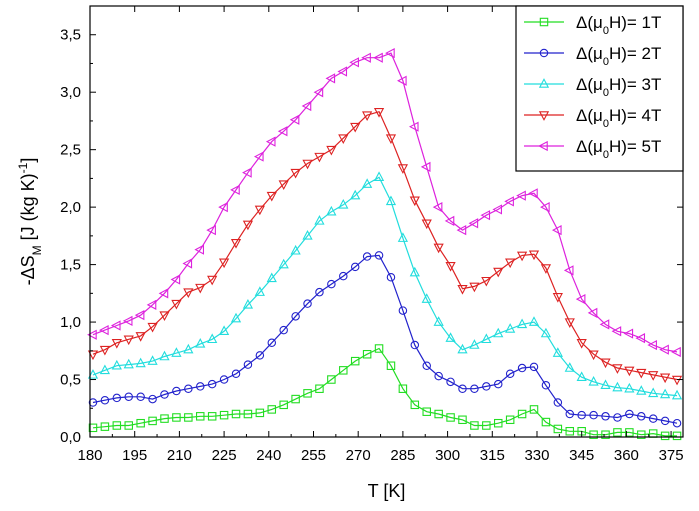 The height and width of the screenshot is (511, 699). Describe the element at coordinates (70, 35) in the screenshot. I see `y-tick-label-7: 3,5` at that location.